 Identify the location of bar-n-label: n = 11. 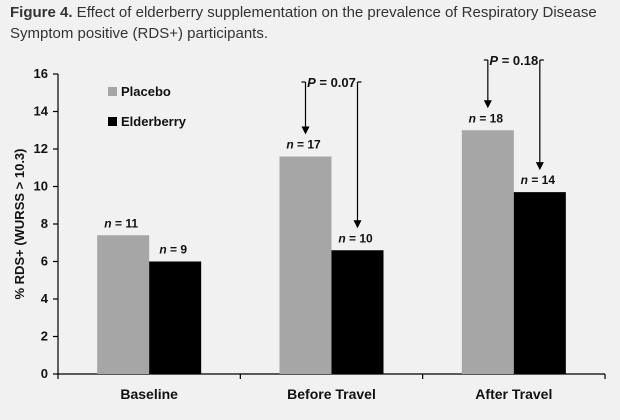
(121, 223).